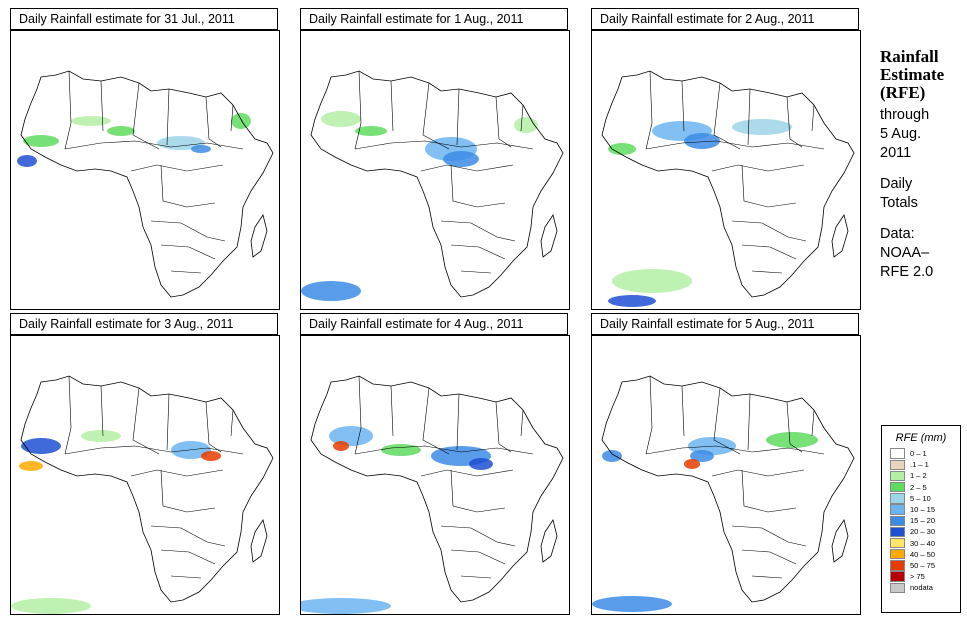 This screenshot has width=967, height=626. I want to click on legend-item: 20 – 30, so click(921, 532).